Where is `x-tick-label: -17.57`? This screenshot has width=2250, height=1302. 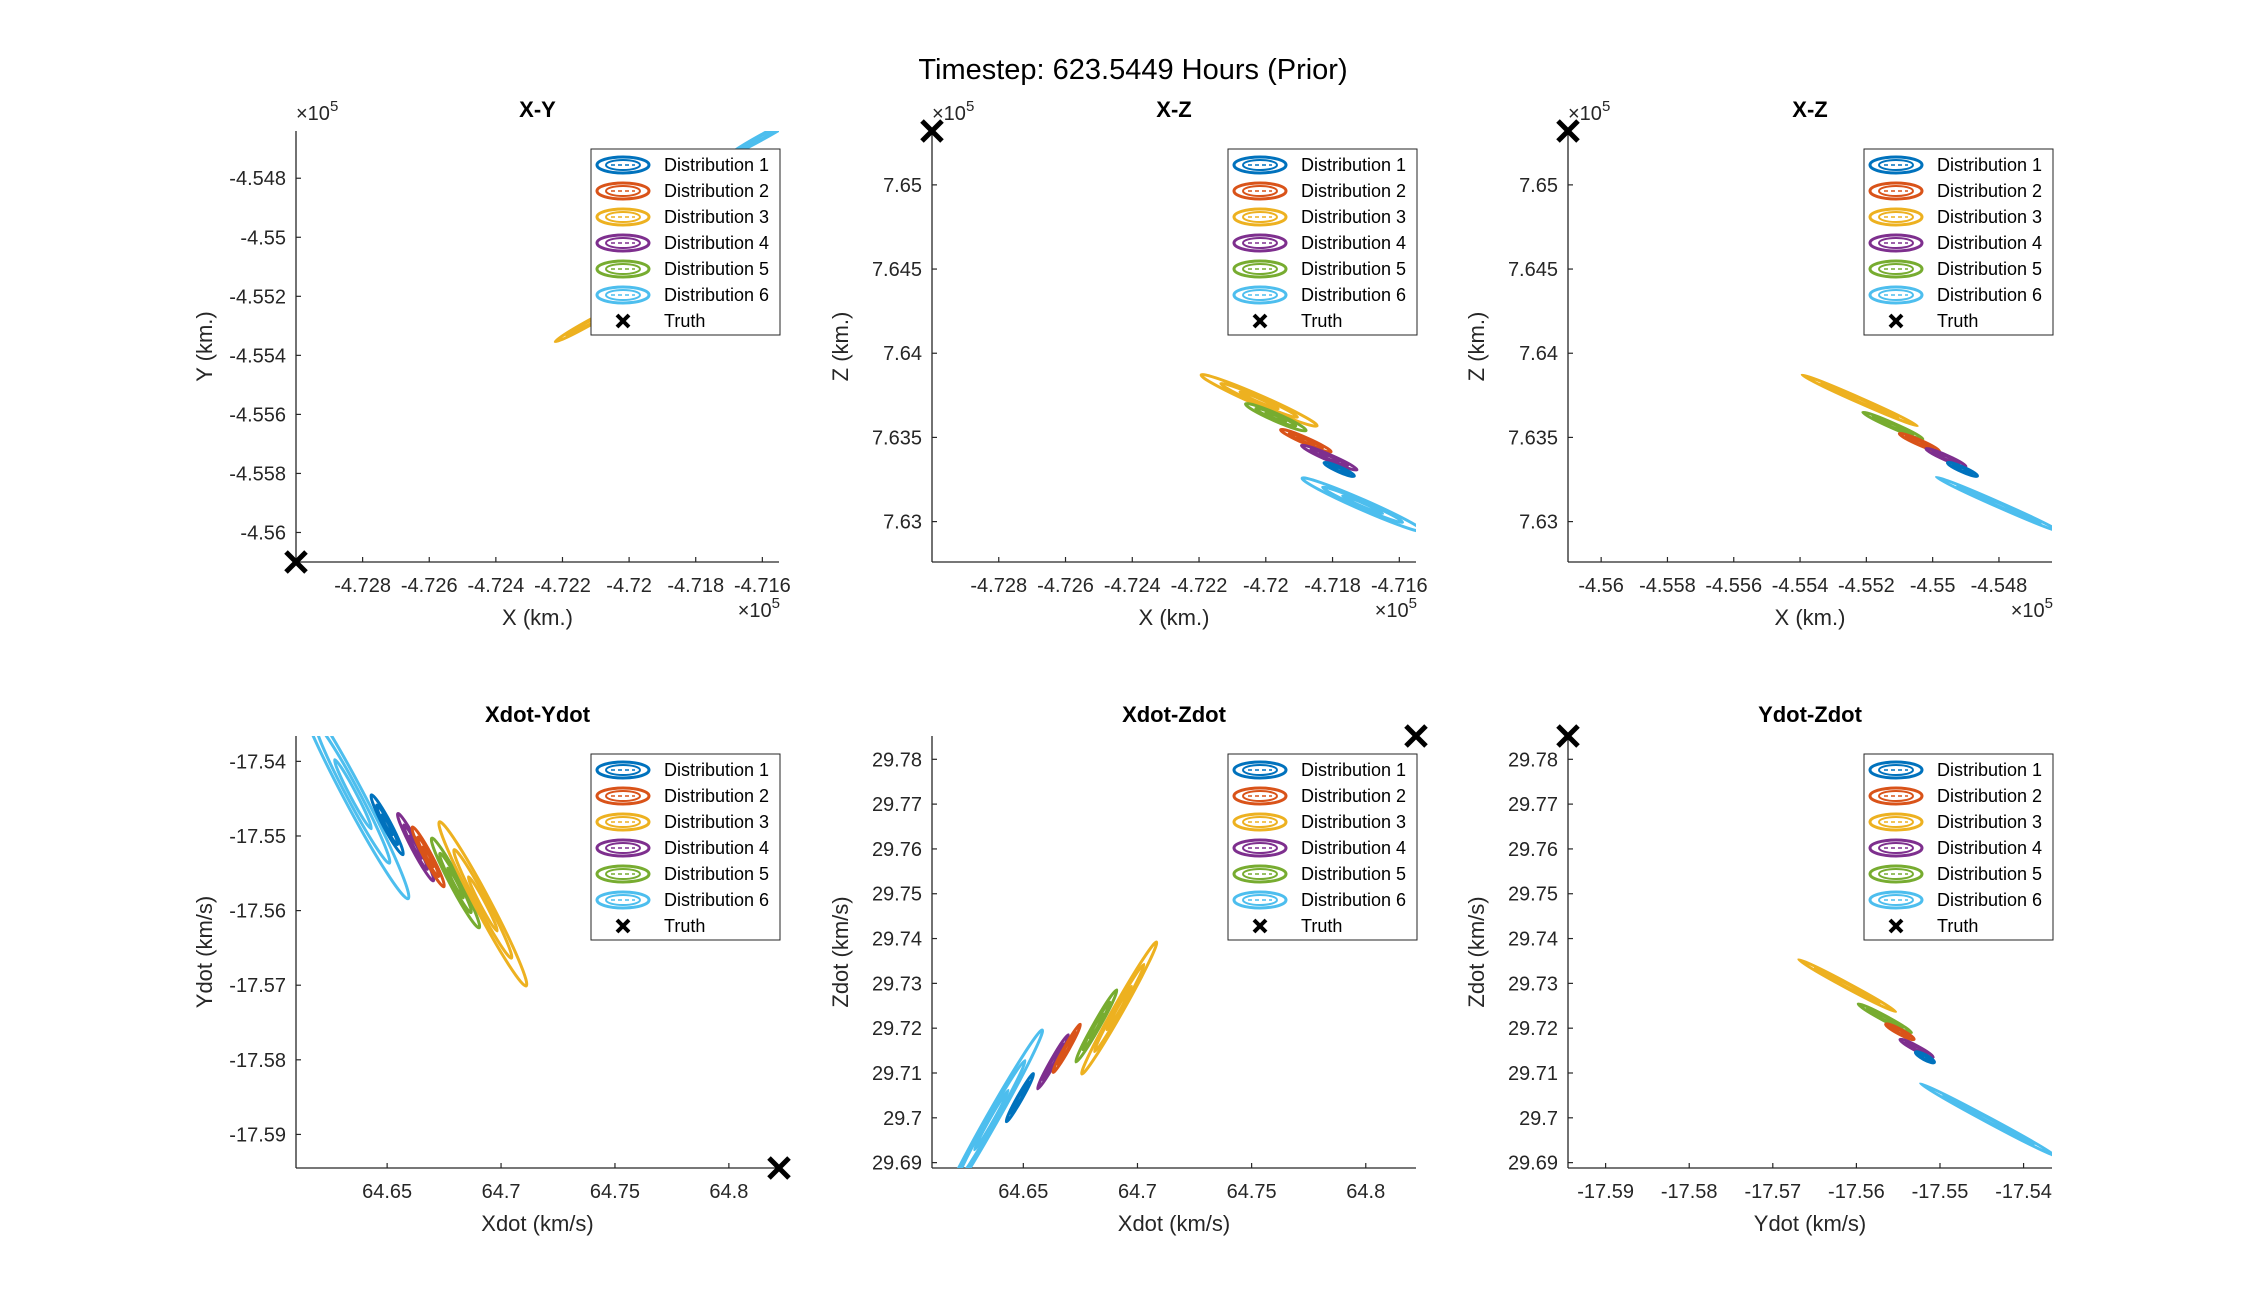 x-tick-label: -17.57 is located at coordinates (1772, 1192).